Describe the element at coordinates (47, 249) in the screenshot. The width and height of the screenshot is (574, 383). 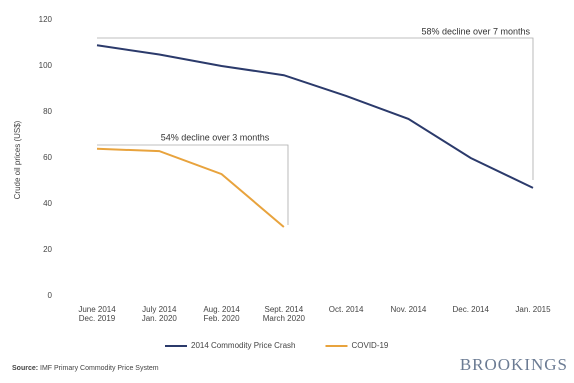
I see `y-tick-label: 20` at that location.